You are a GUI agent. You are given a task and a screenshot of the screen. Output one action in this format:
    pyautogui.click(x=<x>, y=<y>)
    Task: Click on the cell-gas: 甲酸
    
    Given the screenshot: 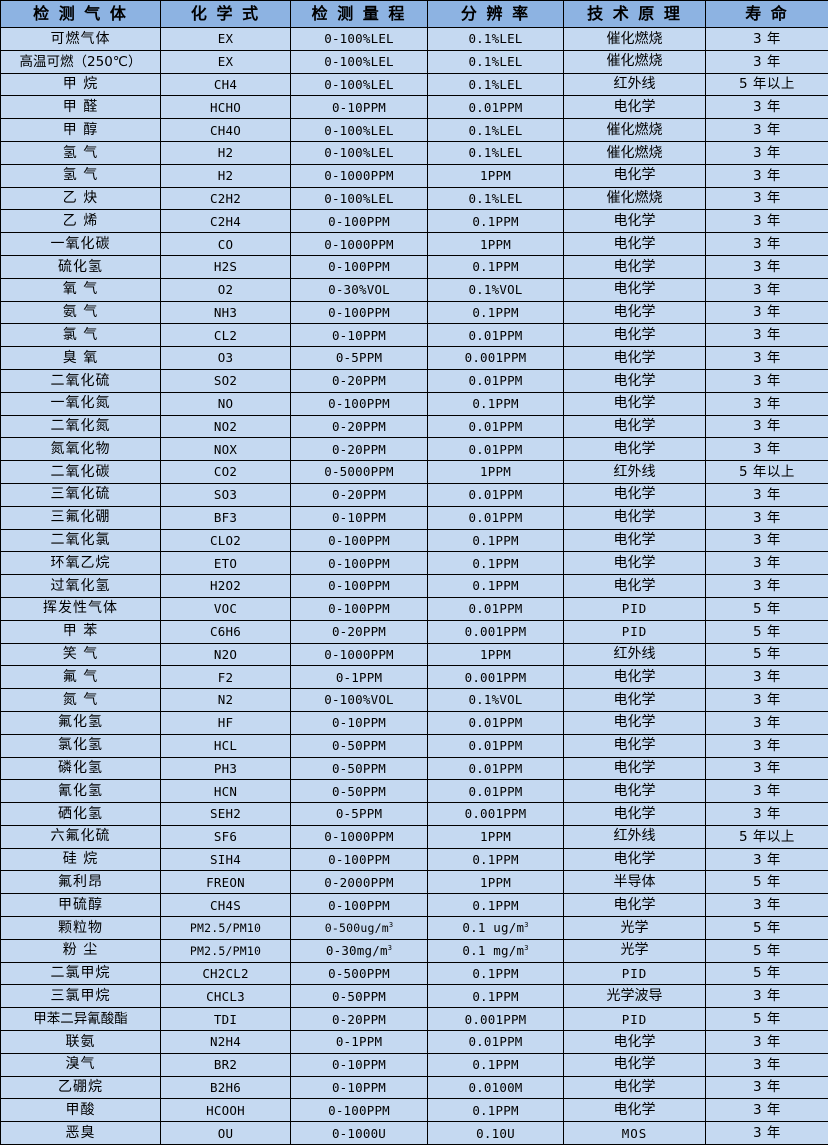 What is the action you would take?
    pyautogui.click(x=81, y=1110)
    